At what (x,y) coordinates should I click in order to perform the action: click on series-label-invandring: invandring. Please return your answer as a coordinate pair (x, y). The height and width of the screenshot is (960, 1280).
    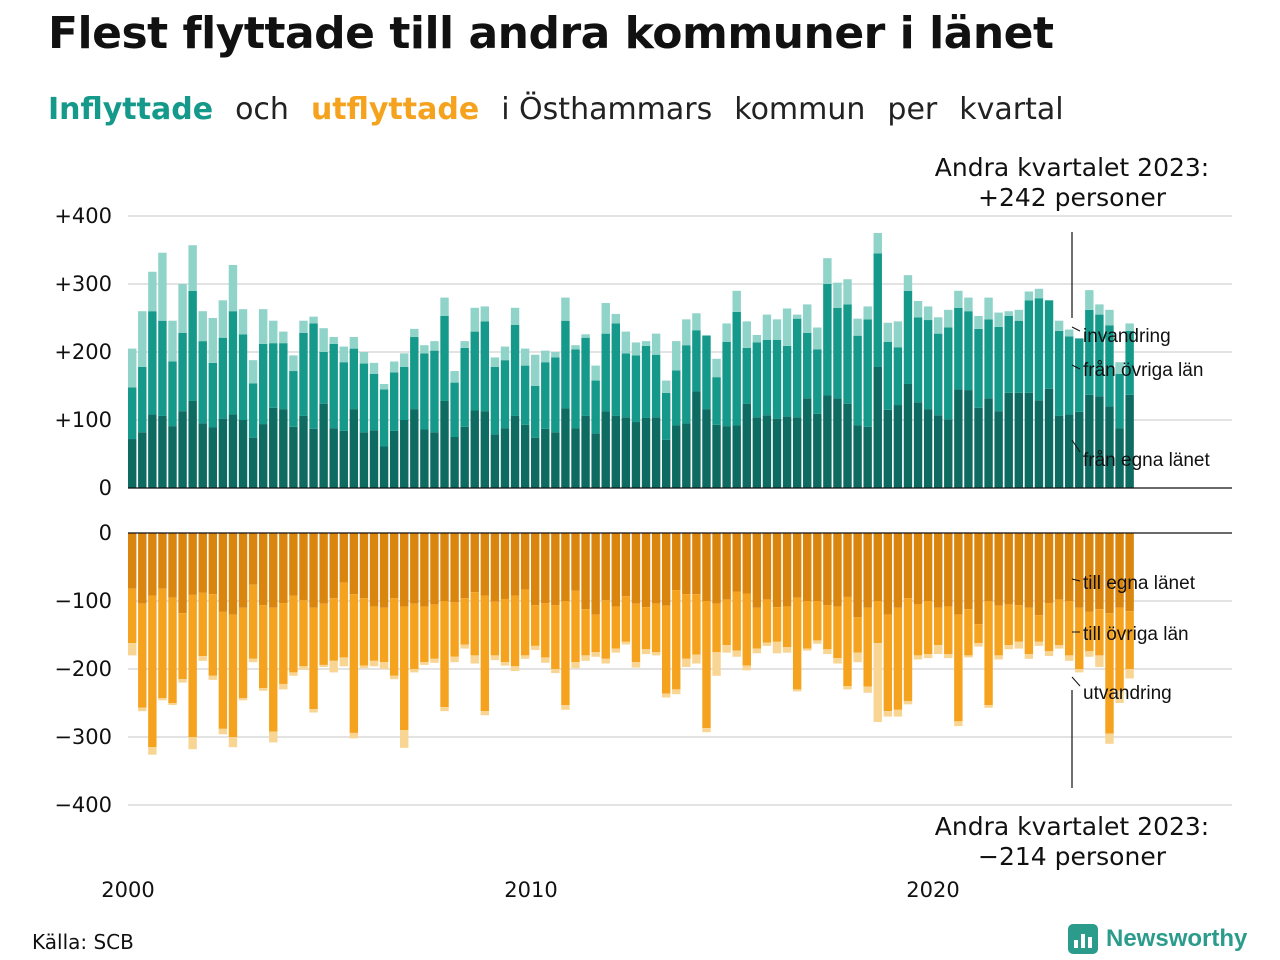
    Looking at the image, I should click on (1127, 336).